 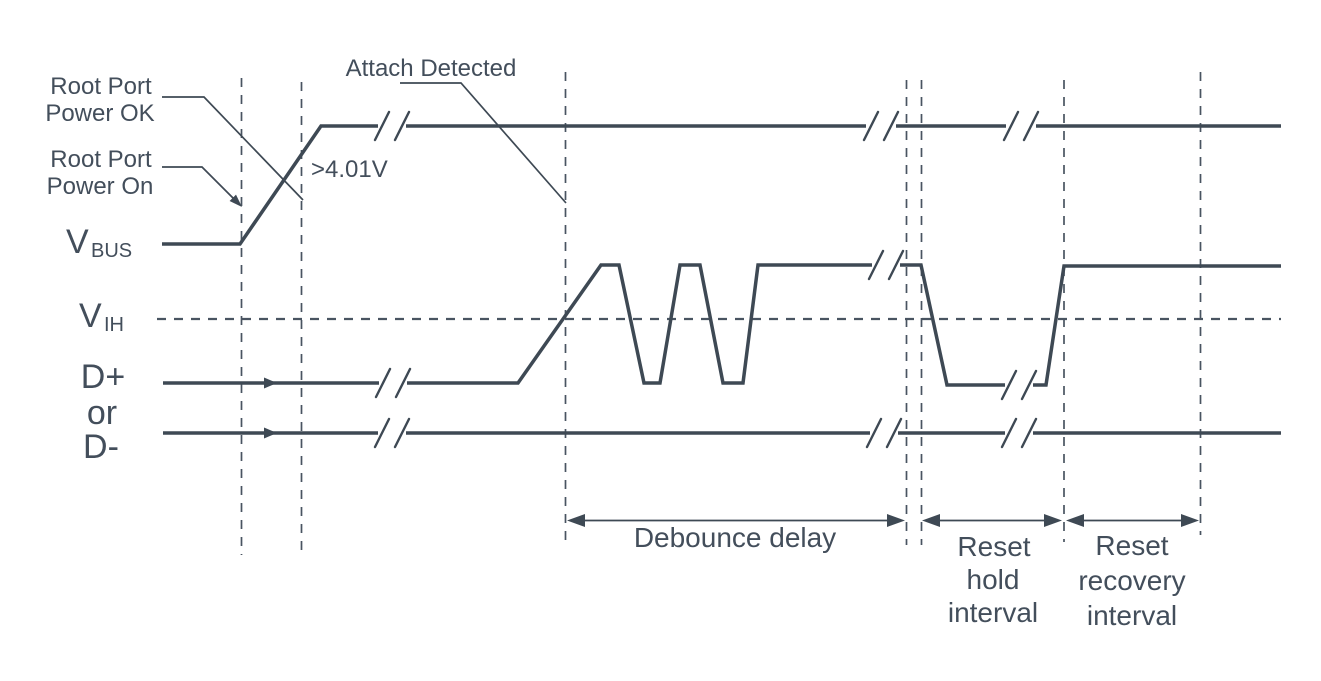 What do you see at coordinates (735, 537) in the screenshot?
I see `debounce-delay-label: Debounce delay` at bounding box center [735, 537].